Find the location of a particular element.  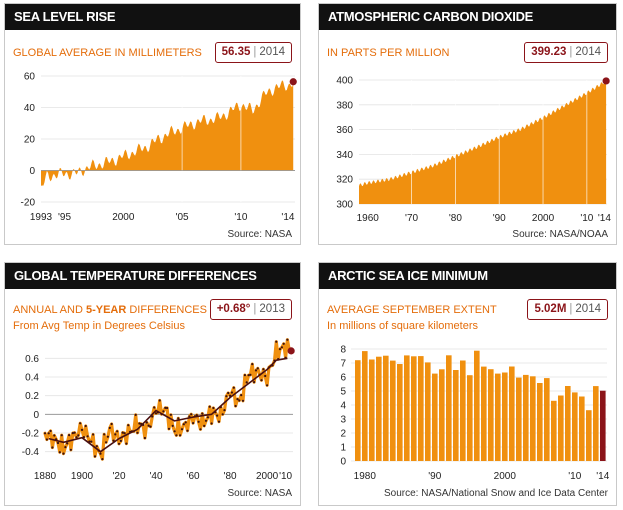

annual-line is located at coordinates (168, 399).